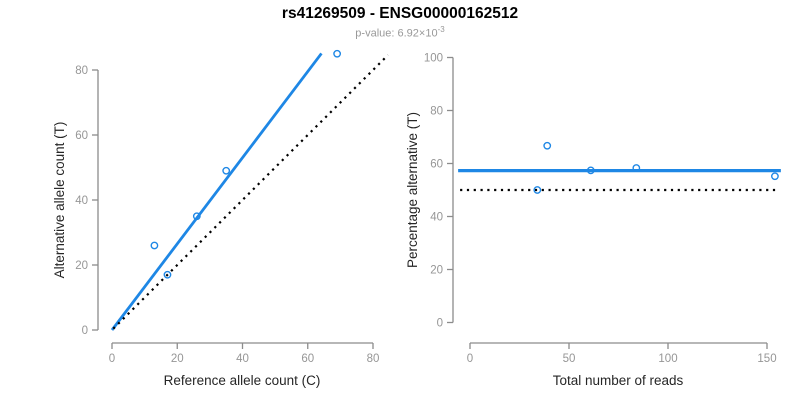 This screenshot has height=400, width=800. I want to click on panel-0-x-tick-label: 20, so click(177, 359).